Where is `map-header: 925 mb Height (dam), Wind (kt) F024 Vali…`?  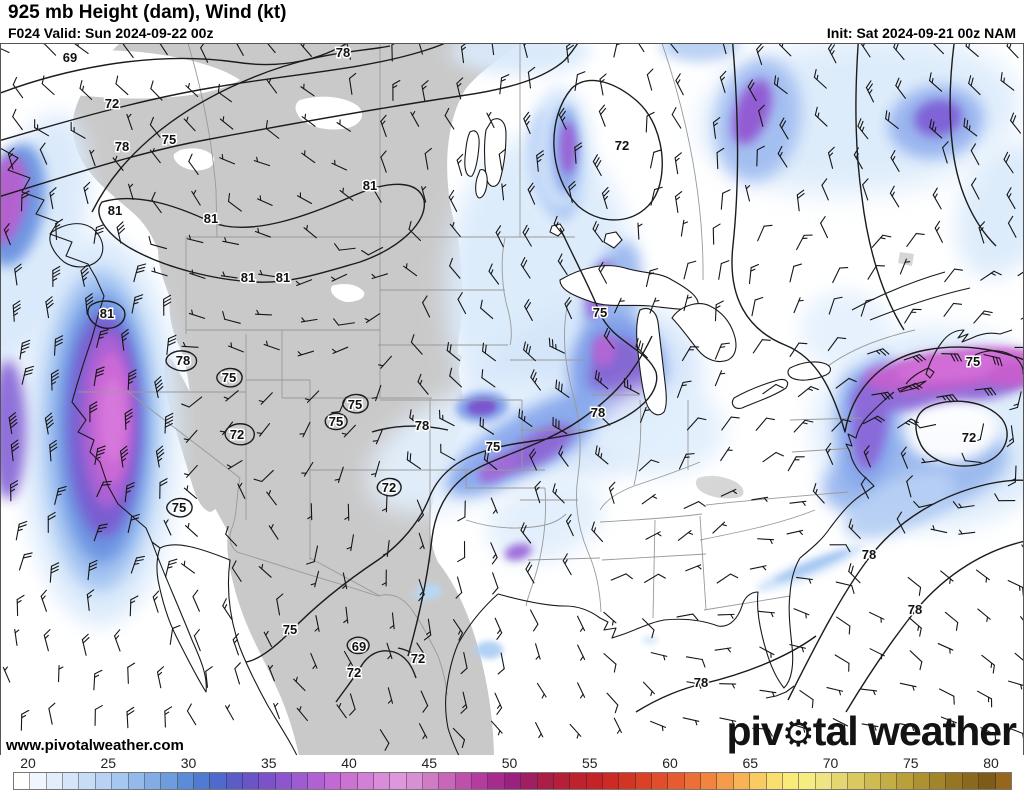
map-header: 925 mb Height (dam), Wind (kt) F024 Vali… is located at coordinates (512, 21).